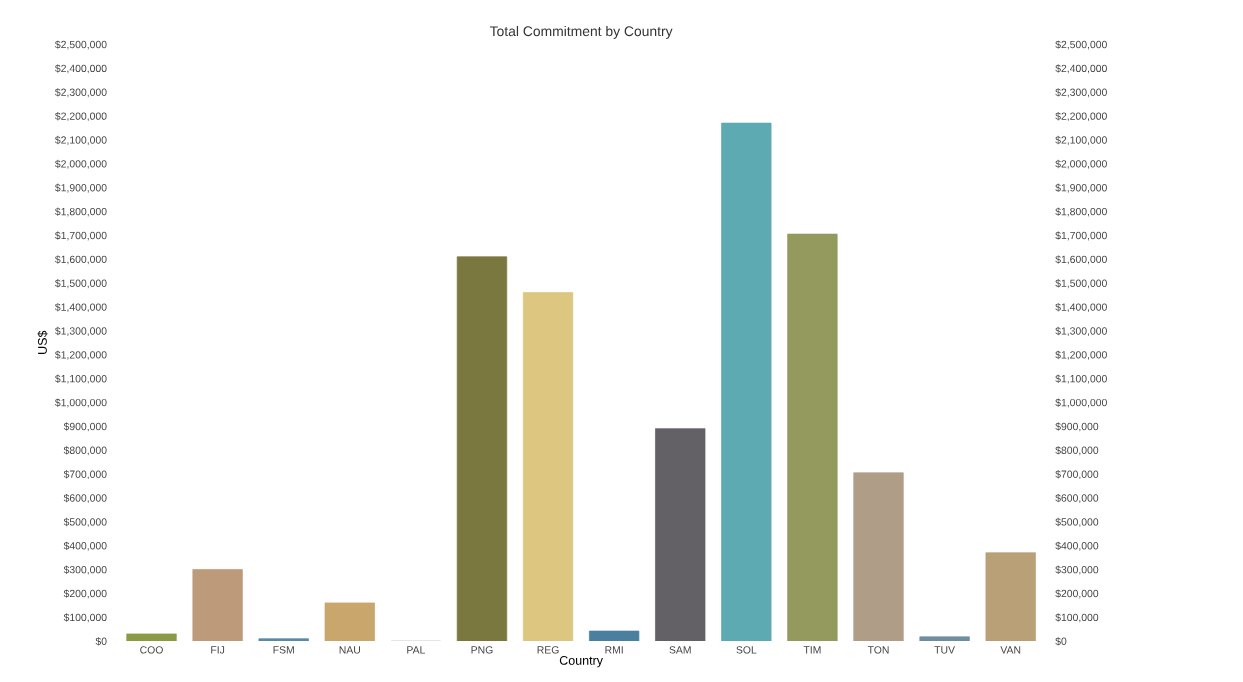  What do you see at coordinates (680, 650) in the screenshot?
I see `x-tick-label: SAM` at bounding box center [680, 650].